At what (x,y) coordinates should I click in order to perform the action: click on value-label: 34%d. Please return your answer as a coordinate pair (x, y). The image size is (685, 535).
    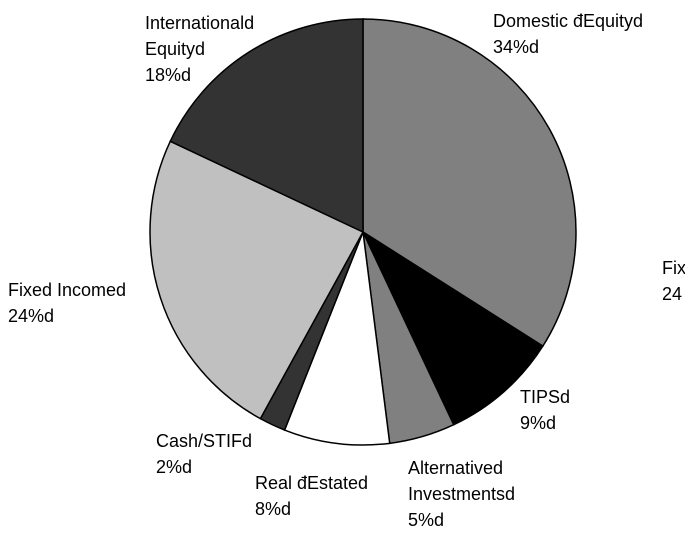
    Looking at the image, I should click on (516, 47).